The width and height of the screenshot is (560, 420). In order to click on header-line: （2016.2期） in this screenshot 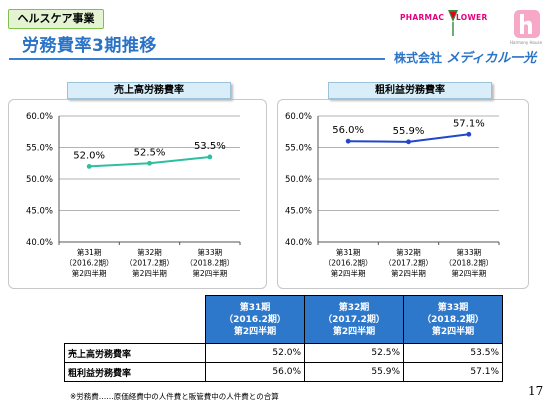, I will do `click(255, 319)`.